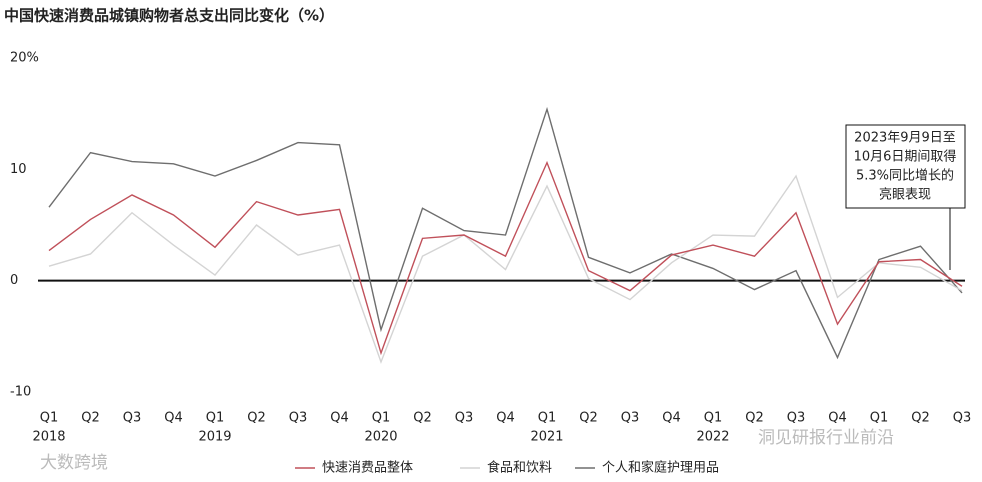  What do you see at coordinates (826, 438) in the screenshot?
I see `watermark: 洞见研报行业前沿` at bounding box center [826, 438].